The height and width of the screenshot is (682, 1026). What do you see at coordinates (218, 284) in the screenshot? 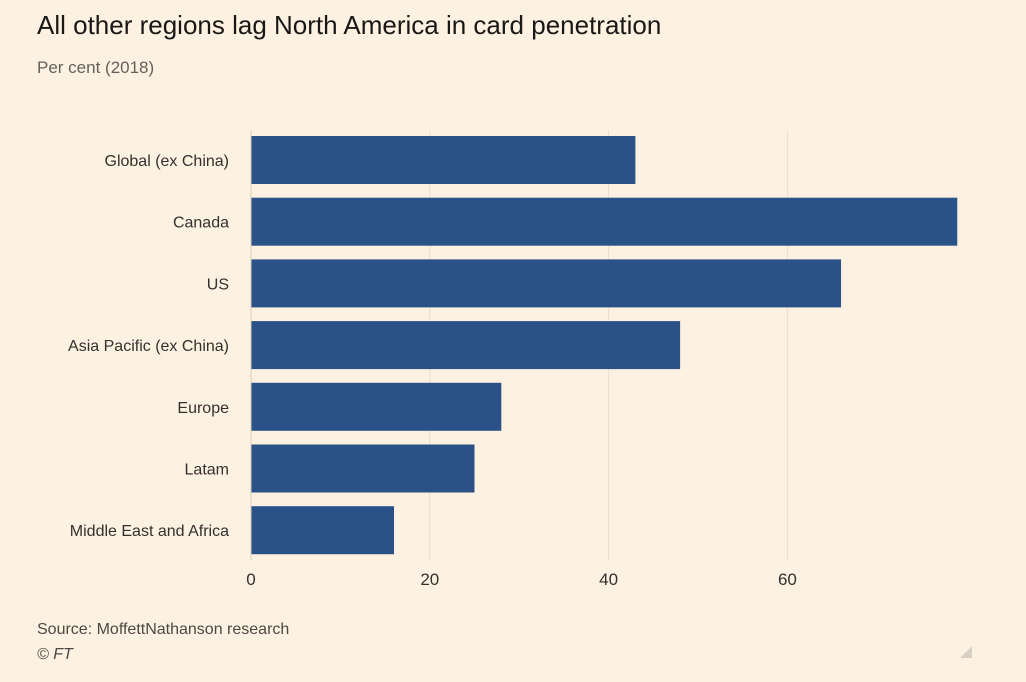
I see `category-label-2: US` at bounding box center [218, 284].